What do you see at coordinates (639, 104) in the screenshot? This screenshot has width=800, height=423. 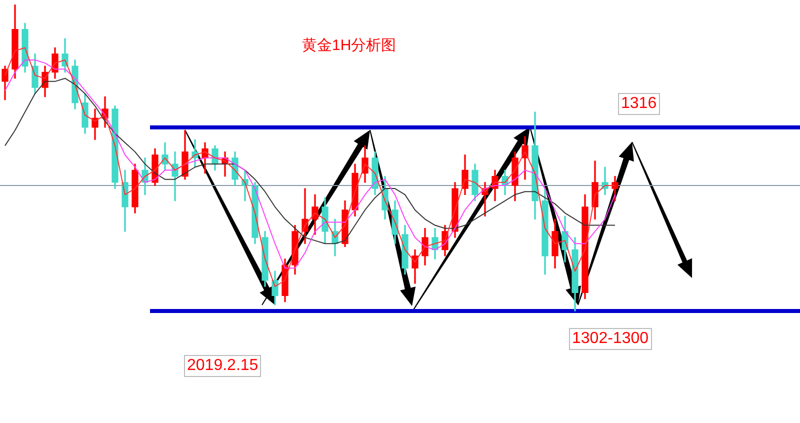 I see `annotation: 1316` at bounding box center [639, 104].